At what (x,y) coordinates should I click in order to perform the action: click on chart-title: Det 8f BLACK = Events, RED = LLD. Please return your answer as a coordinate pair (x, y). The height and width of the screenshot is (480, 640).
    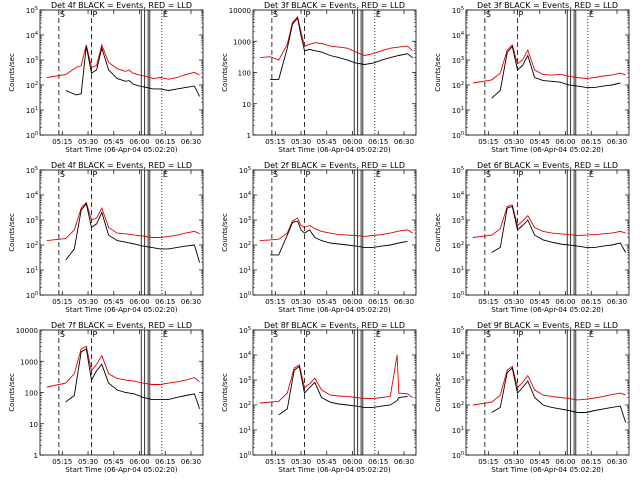
    Looking at the image, I should click on (334, 325).